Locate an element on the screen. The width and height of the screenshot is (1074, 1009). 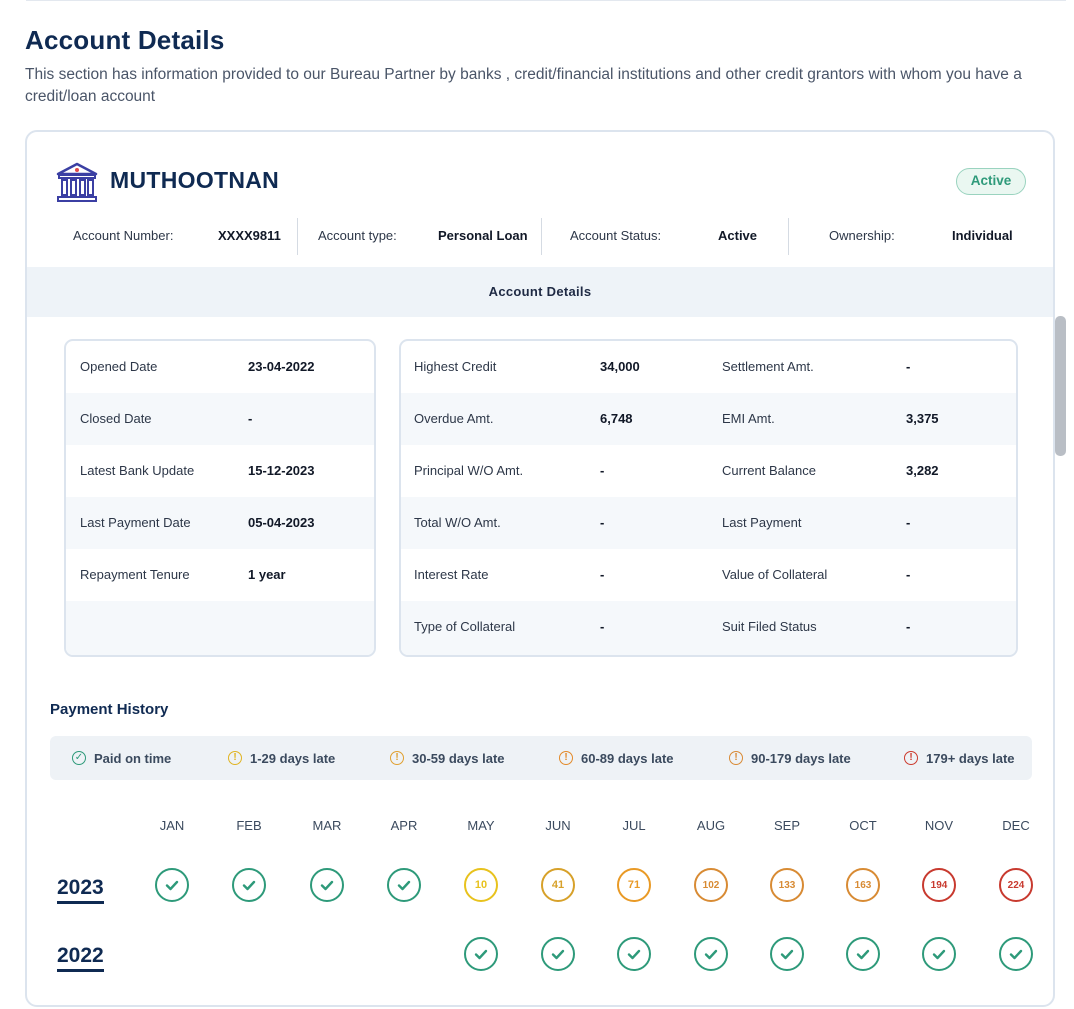
legend-item-paid-on-time: ✓ Paid on time is located at coordinates (121, 758).